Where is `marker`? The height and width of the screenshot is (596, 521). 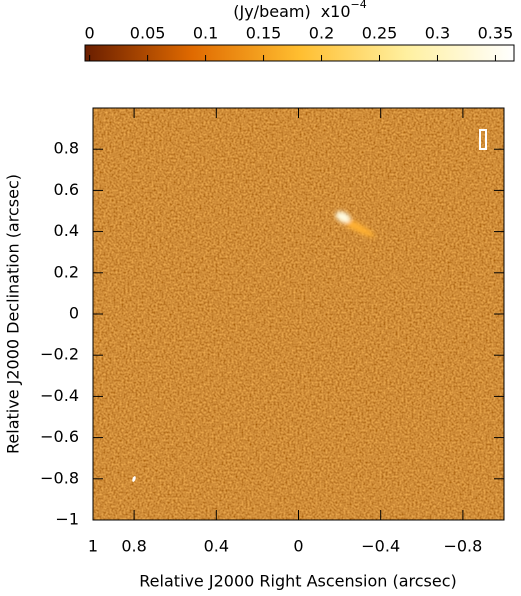
marker is located at coordinates (483, 139).